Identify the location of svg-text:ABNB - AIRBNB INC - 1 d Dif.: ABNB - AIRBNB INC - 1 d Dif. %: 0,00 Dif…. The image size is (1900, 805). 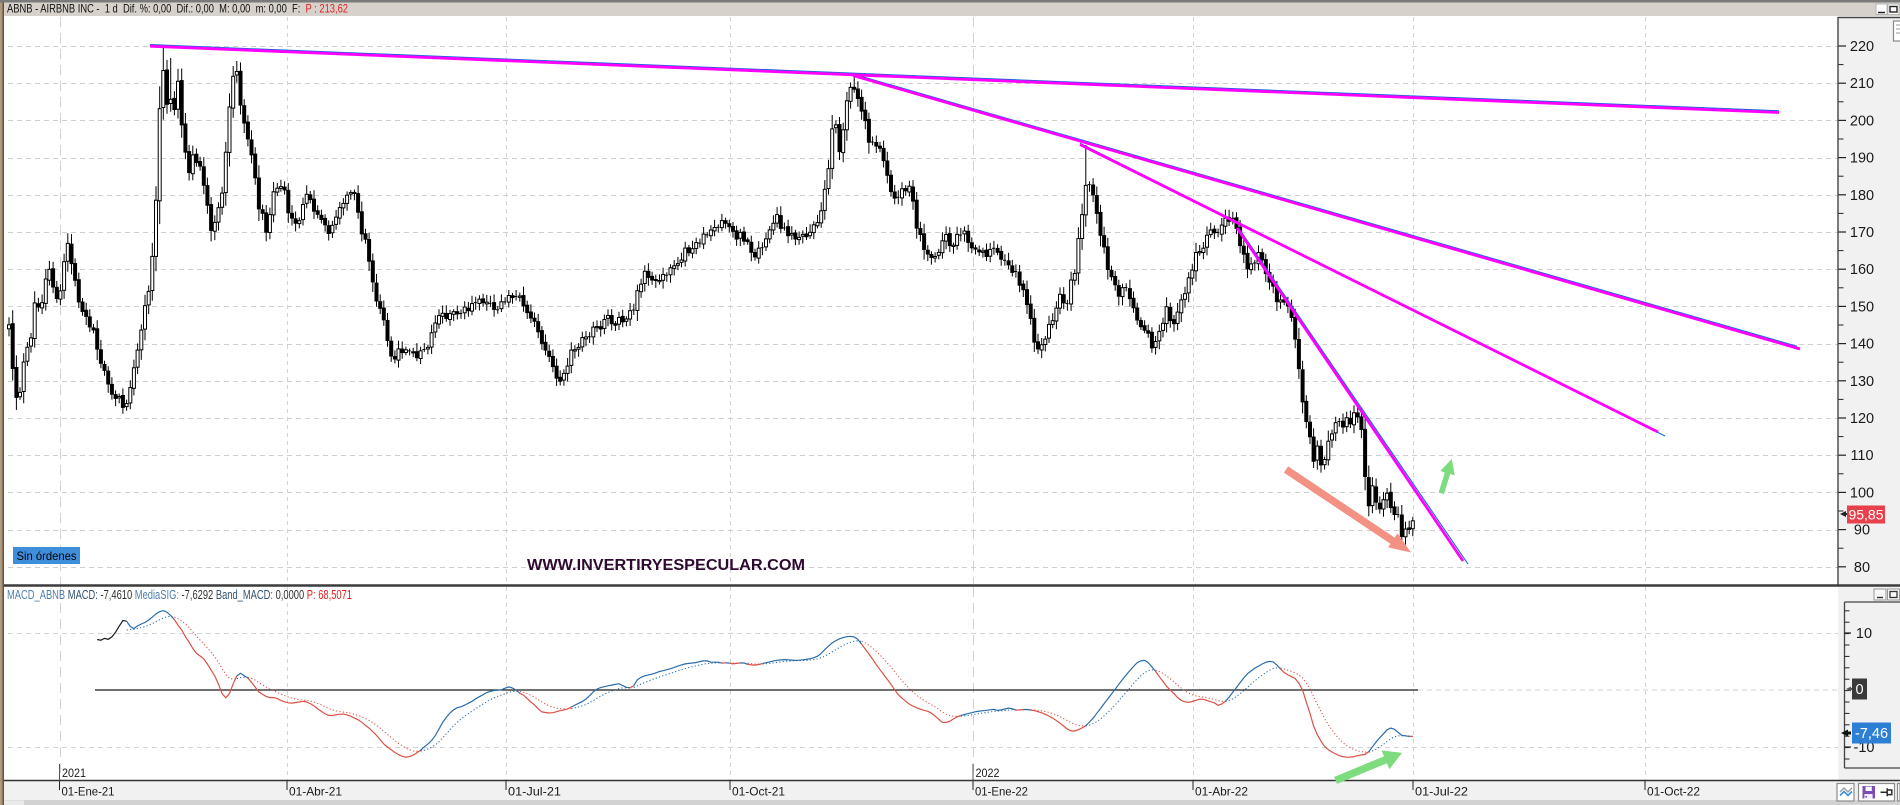
(177, 9).